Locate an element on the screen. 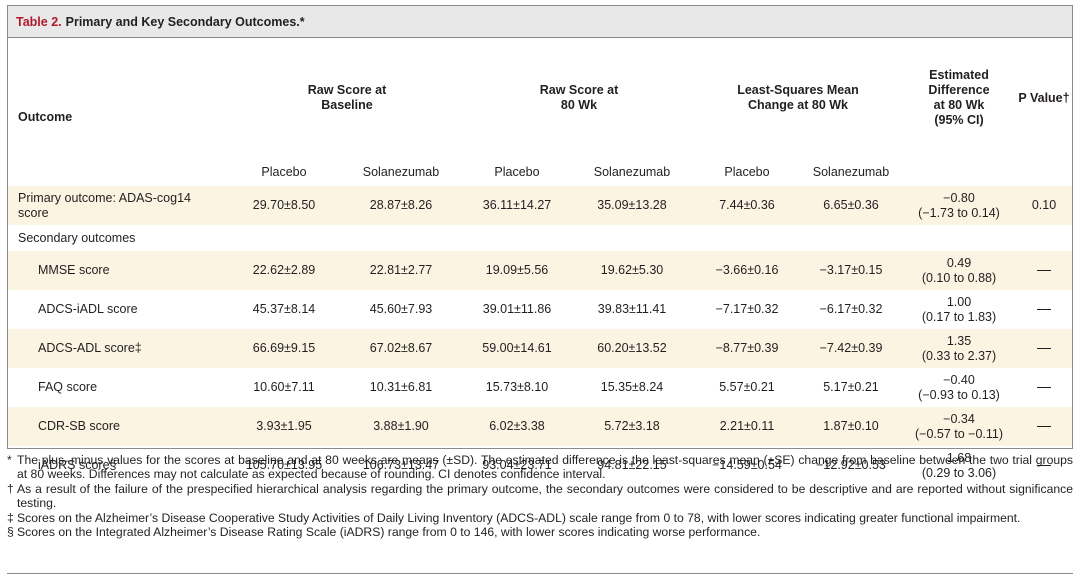 The width and height of the screenshot is (1080, 580). row-outcome-label: Primary outcome: ADAS-cog14 score is located at coordinates (119, 205).